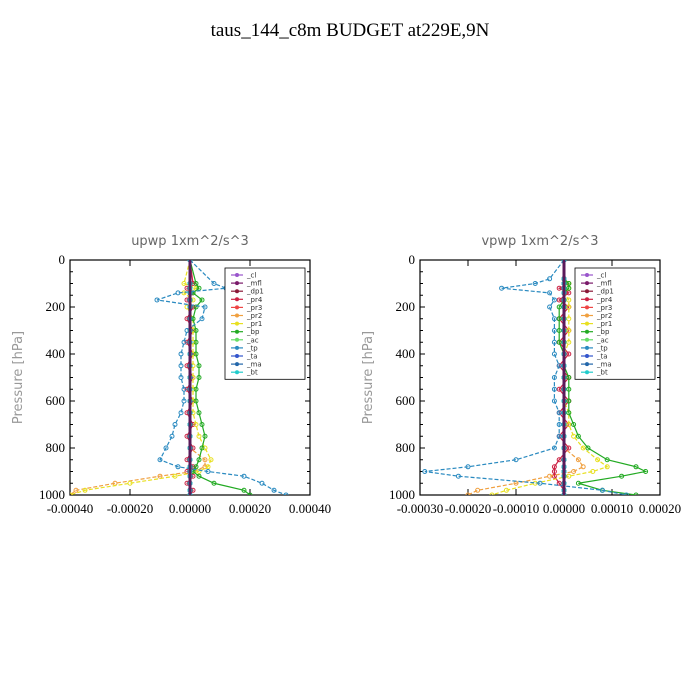 The width and height of the screenshot is (700, 700). What do you see at coordinates (660, 508) in the screenshot?
I see `x-tick-label: 0.00020` at bounding box center [660, 508].